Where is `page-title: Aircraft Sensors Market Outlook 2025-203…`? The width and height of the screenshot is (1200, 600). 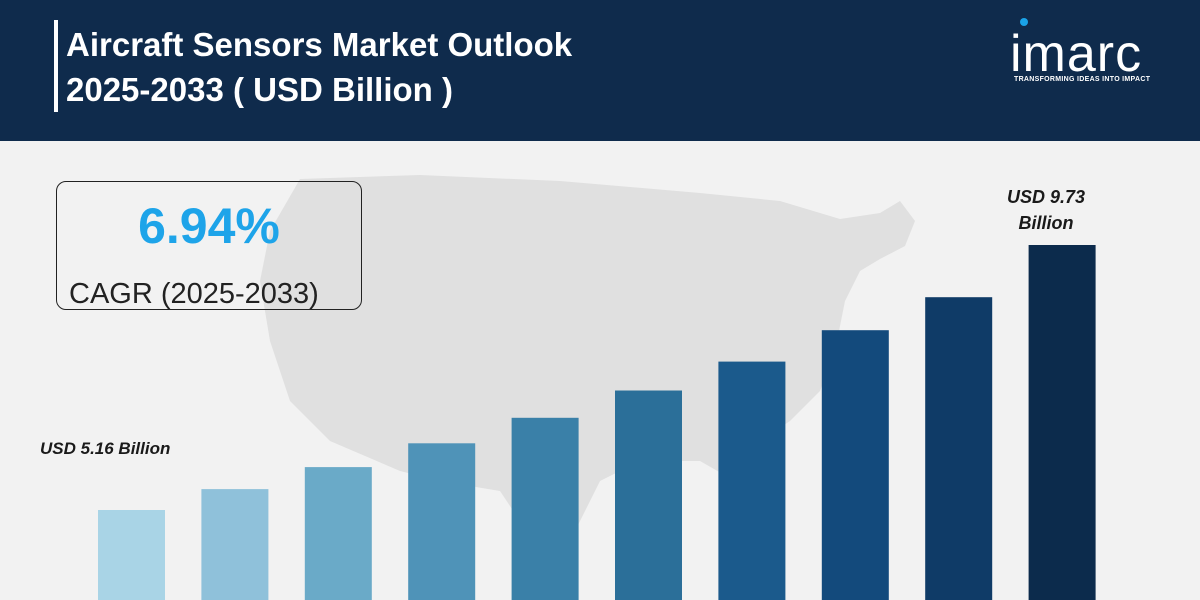
page-title: Aircraft Sensors Market Outlook 2025-203… is located at coordinates (319, 67).